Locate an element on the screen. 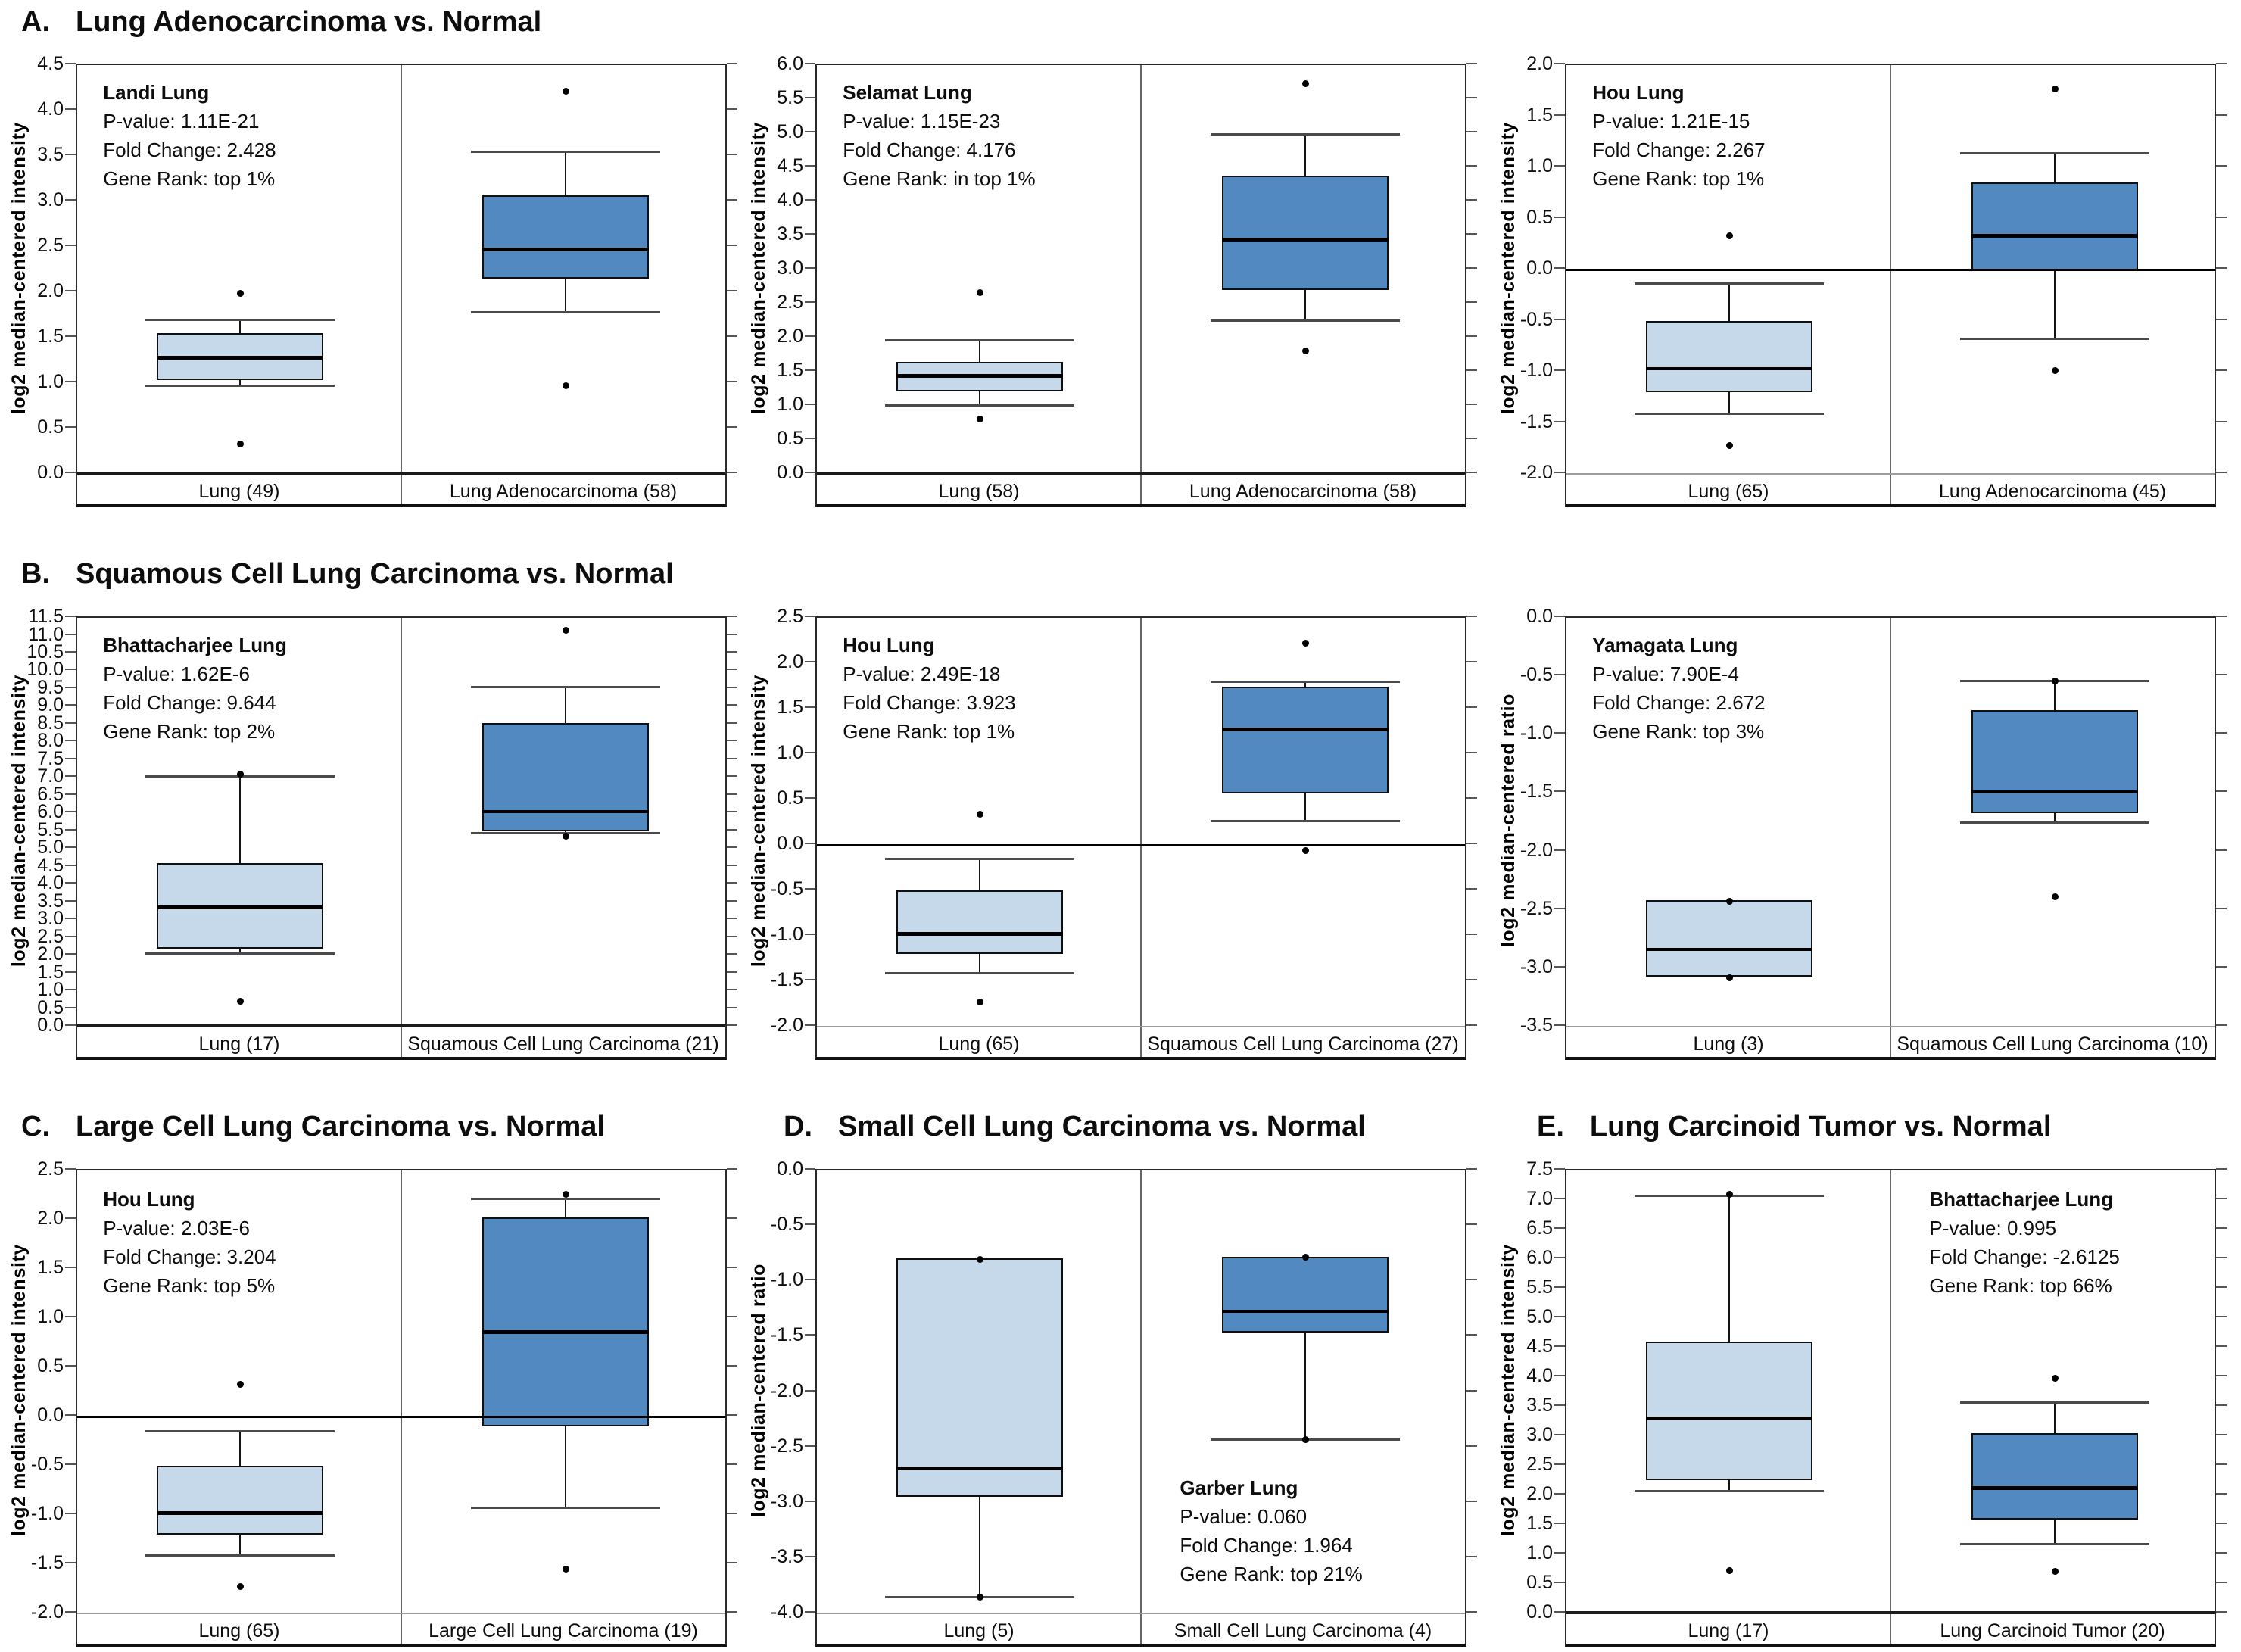 This screenshot has height=1652, width=2241. stats-study-name: Bhattacharjee Lung is located at coordinates (195, 645).